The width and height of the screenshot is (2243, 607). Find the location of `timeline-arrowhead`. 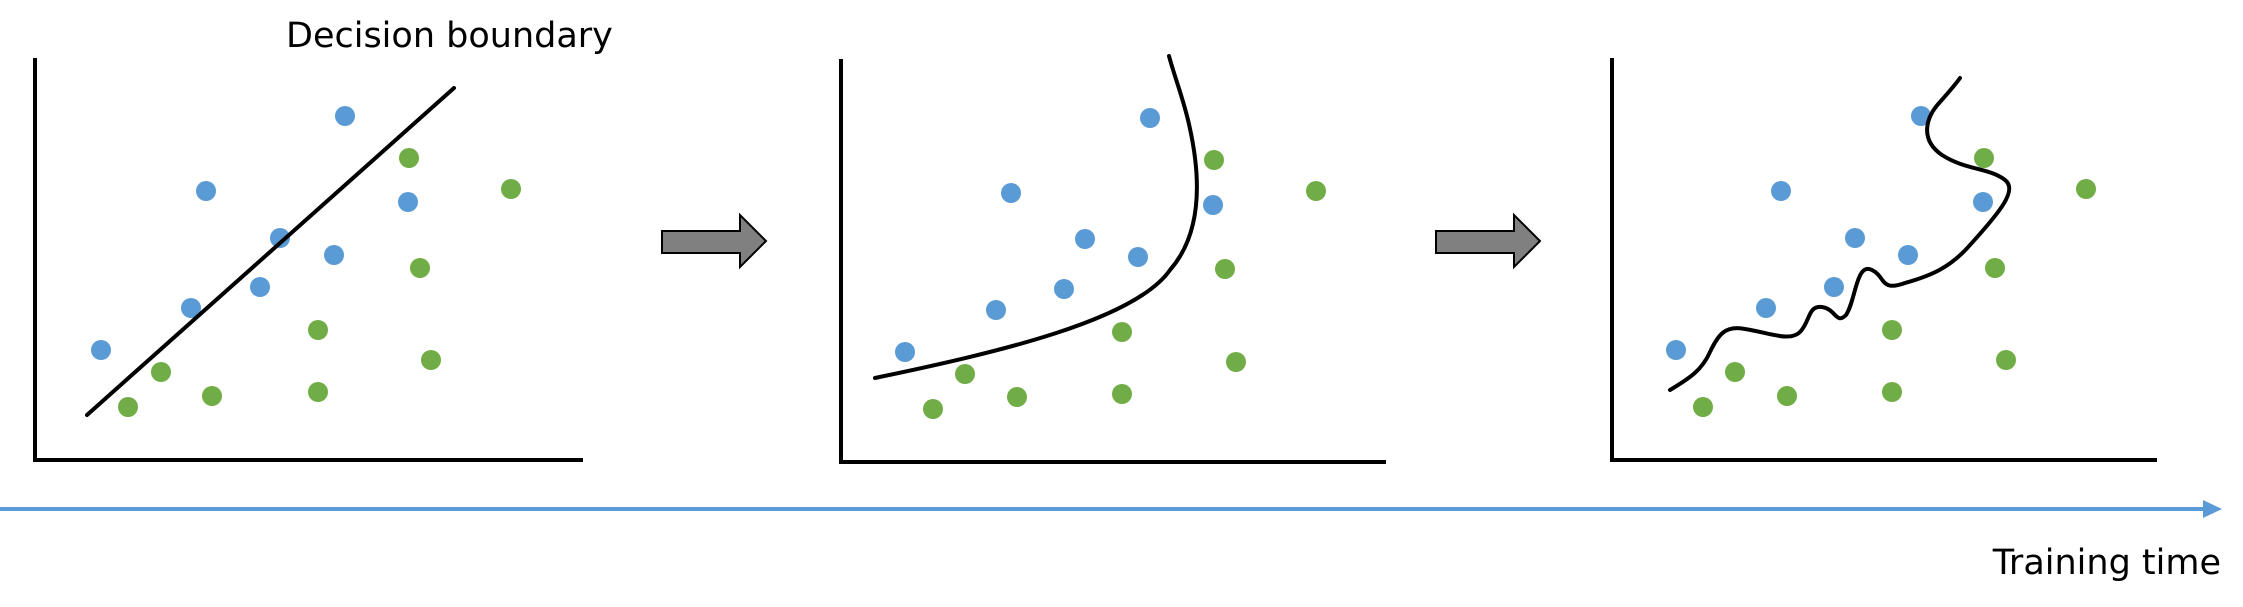

timeline-arrowhead is located at coordinates (2212, 509).